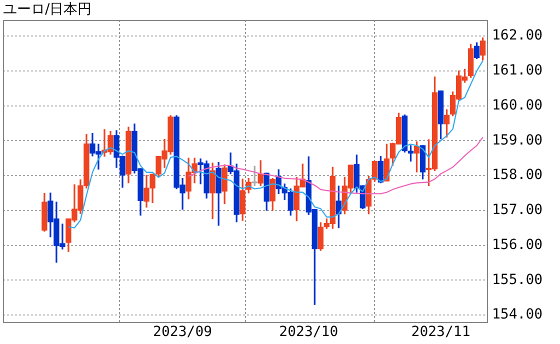  I want to click on y-tick-label: 159.00, so click(517, 140).